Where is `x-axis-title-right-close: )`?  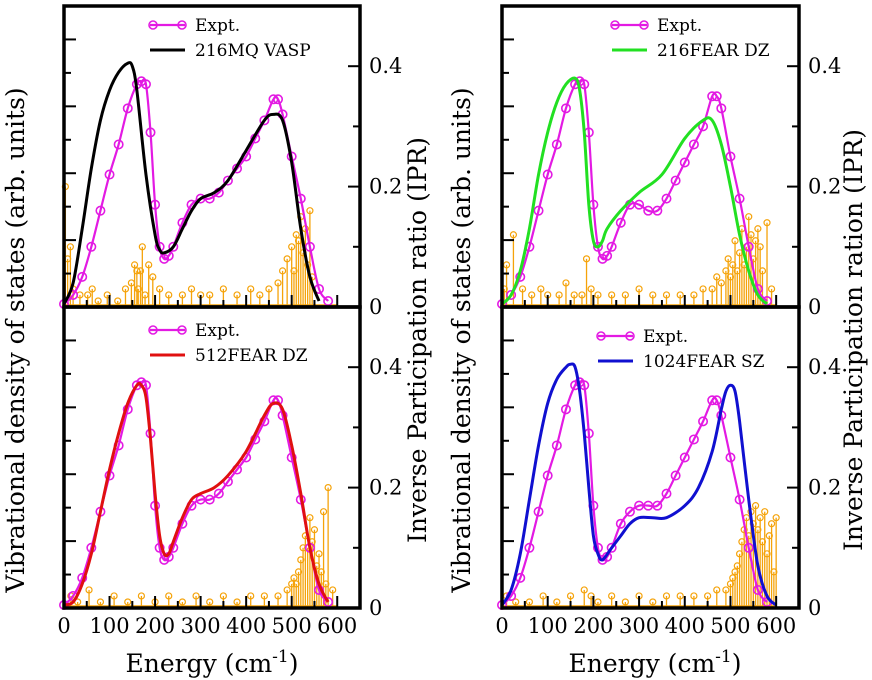 x-axis-title-right-close: ) is located at coordinates (737, 663).